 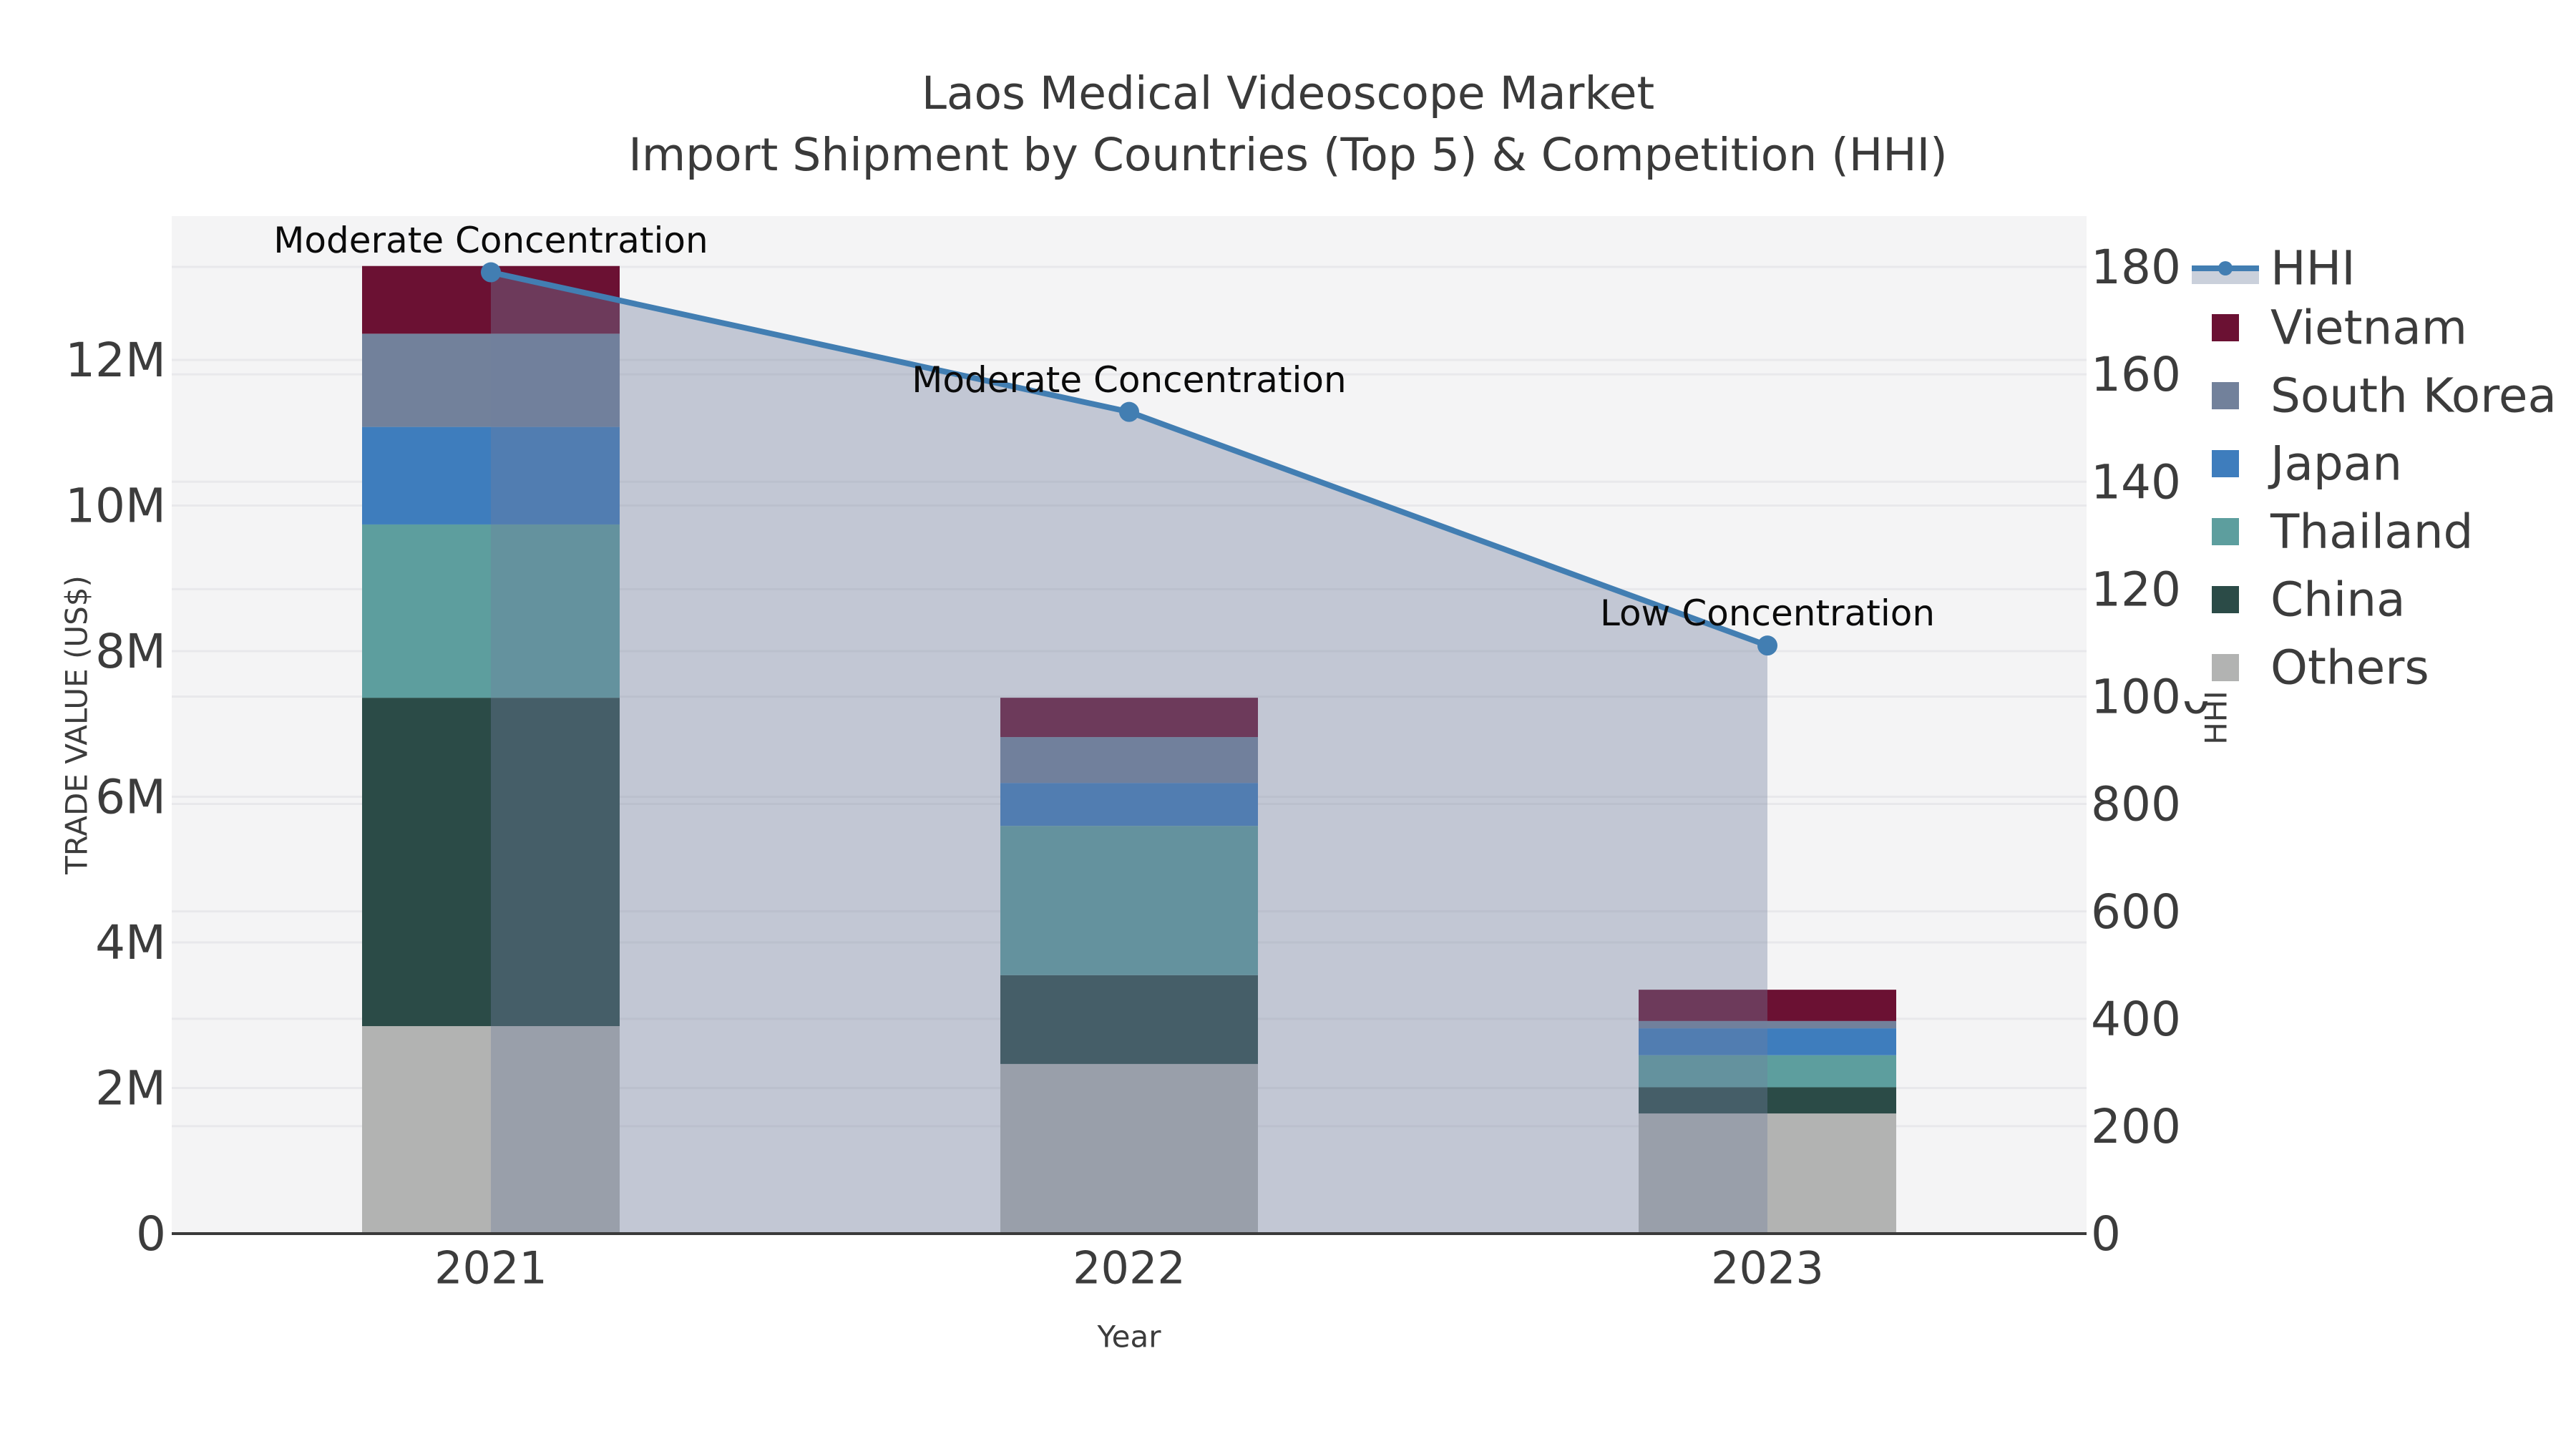 What do you see at coordinates (2106, 1234) in the screenshot?
I see `y-right-tick-label: 0` at bounding box center [2106, 1234].